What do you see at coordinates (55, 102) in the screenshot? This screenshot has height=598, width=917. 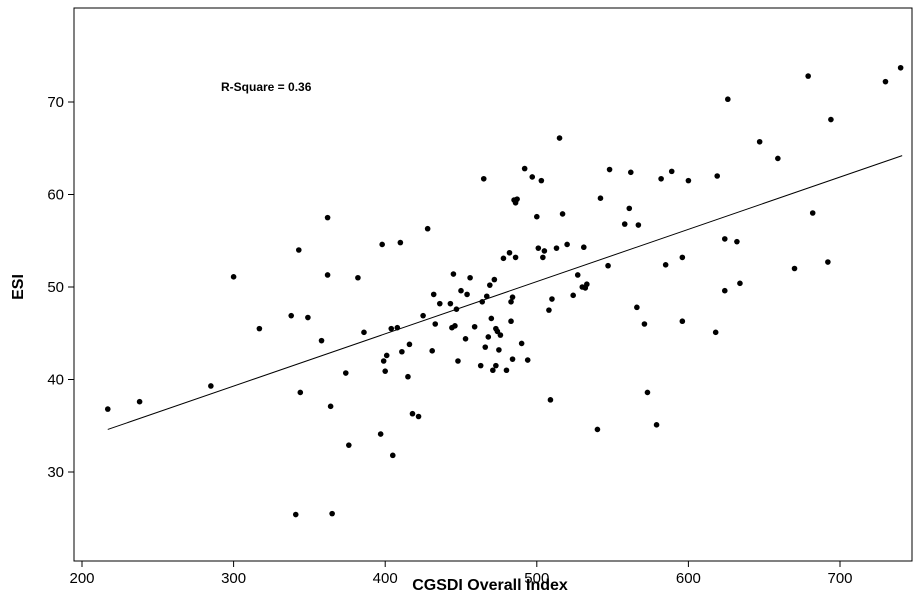 I see `y-tick-label: 70` at bounding box center [55, 102].